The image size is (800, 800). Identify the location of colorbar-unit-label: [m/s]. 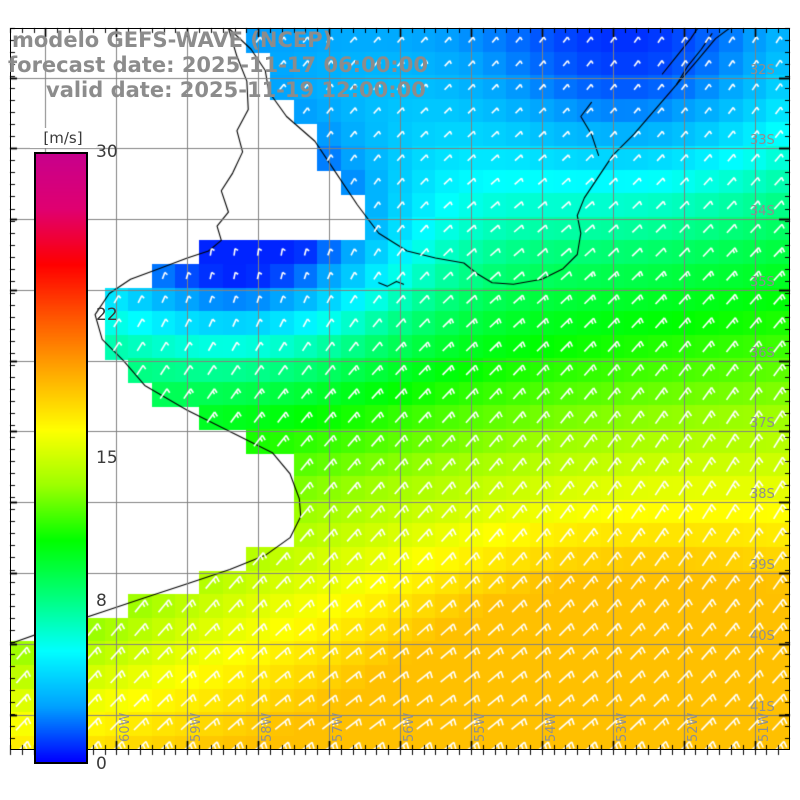
(63, 138).